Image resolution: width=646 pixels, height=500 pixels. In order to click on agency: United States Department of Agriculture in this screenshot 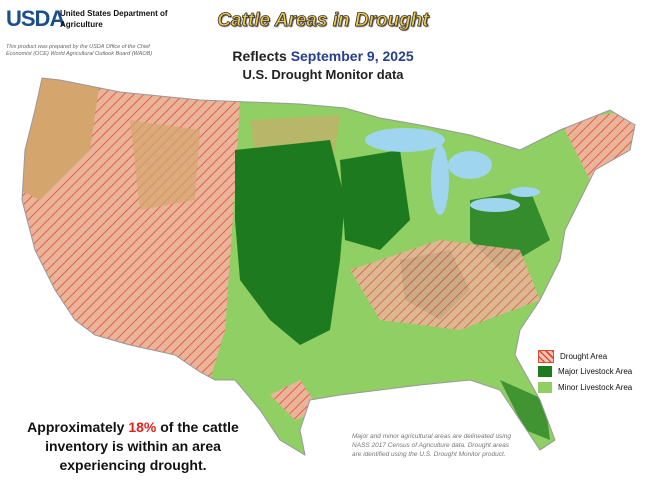, I will do `click(114, 19)`.